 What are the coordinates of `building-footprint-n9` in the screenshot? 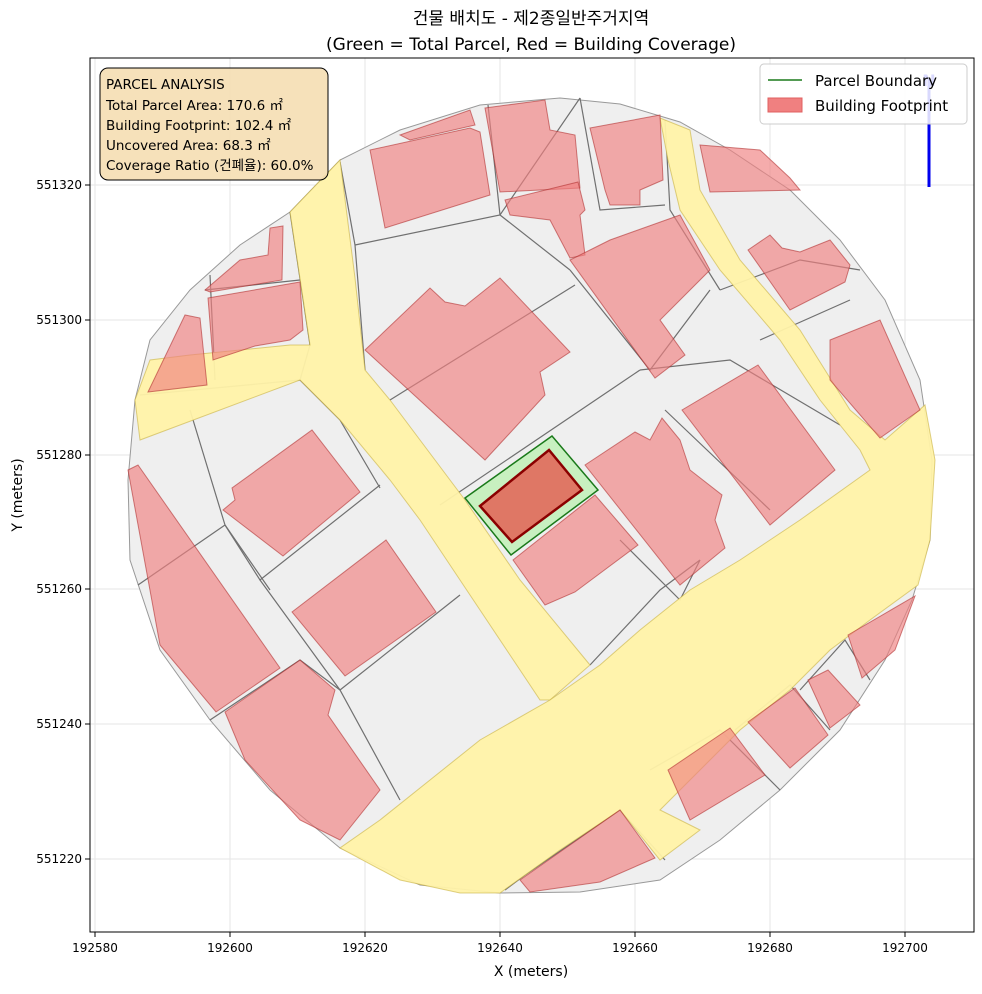 It's located at (875, 379).